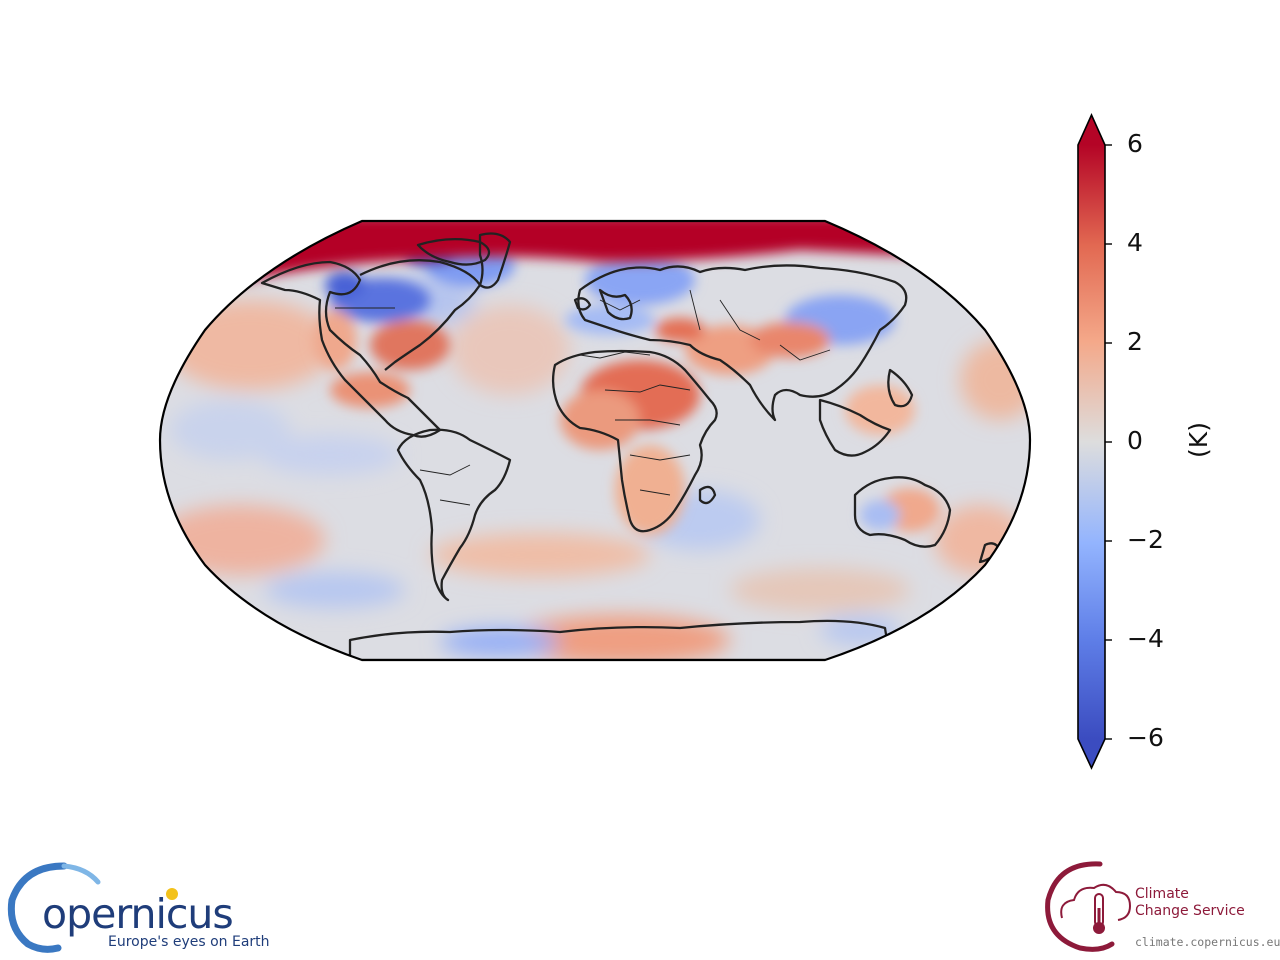 This screenshot has height=960, width=1280. Describe the element at coordinates (1091, 442) in the screenshot. I see `colorbar-gradient` at that location.